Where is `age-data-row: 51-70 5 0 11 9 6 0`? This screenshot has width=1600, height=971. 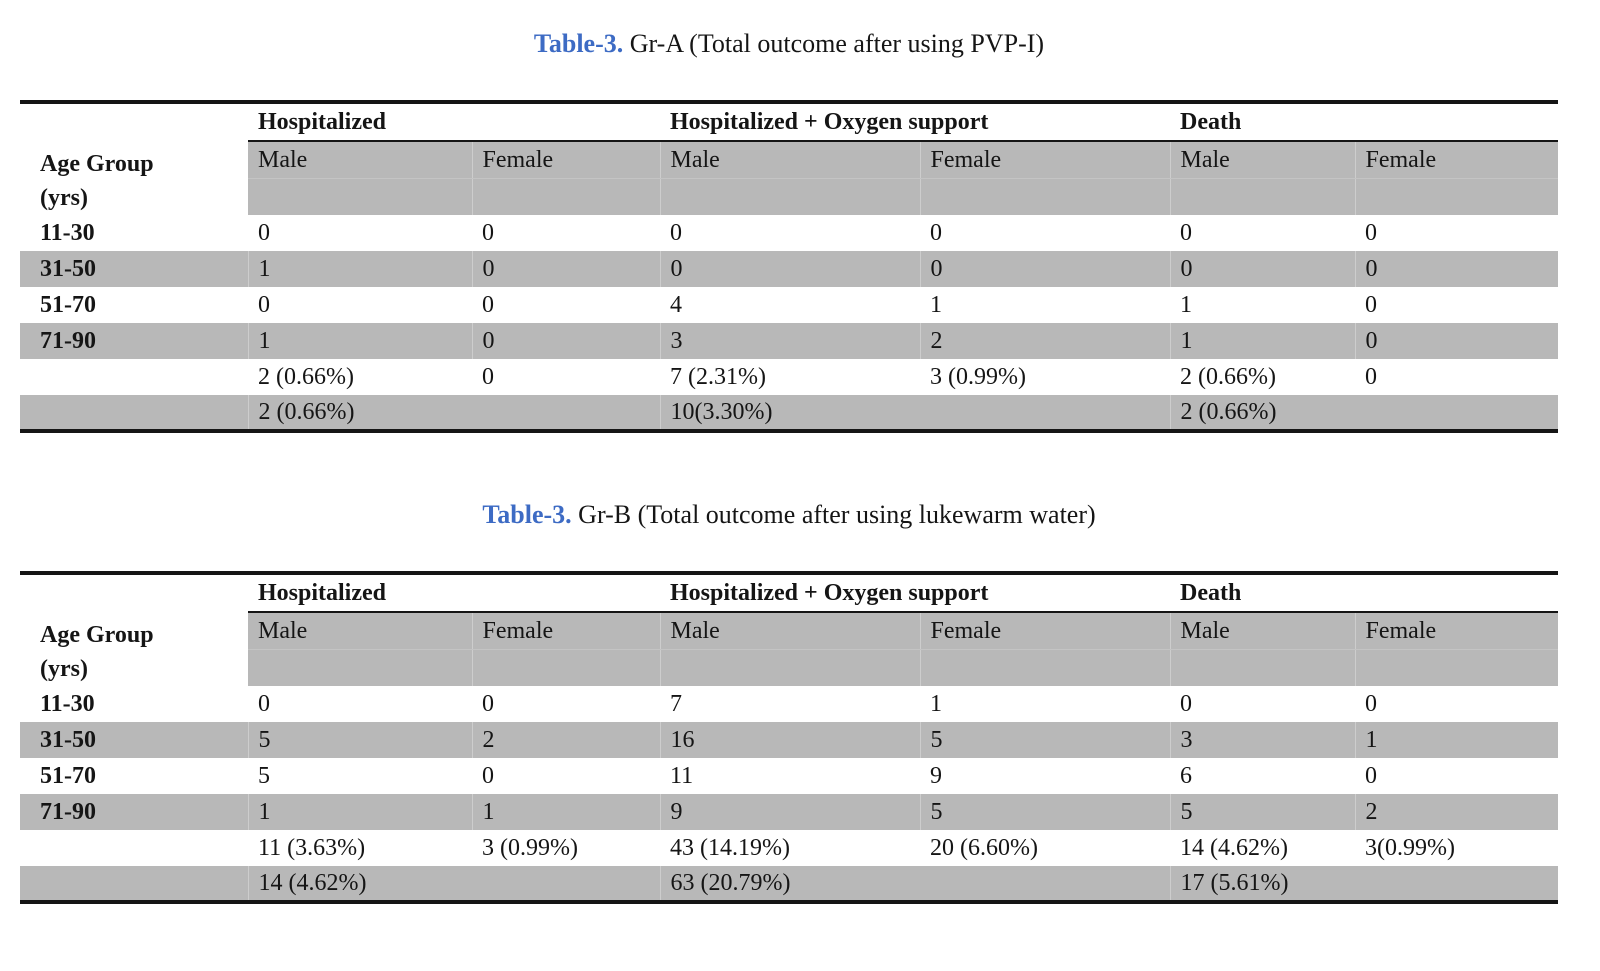
age-data-row: 51-70 5 0 11 9 6 0 is located at coordinates (789, 776).